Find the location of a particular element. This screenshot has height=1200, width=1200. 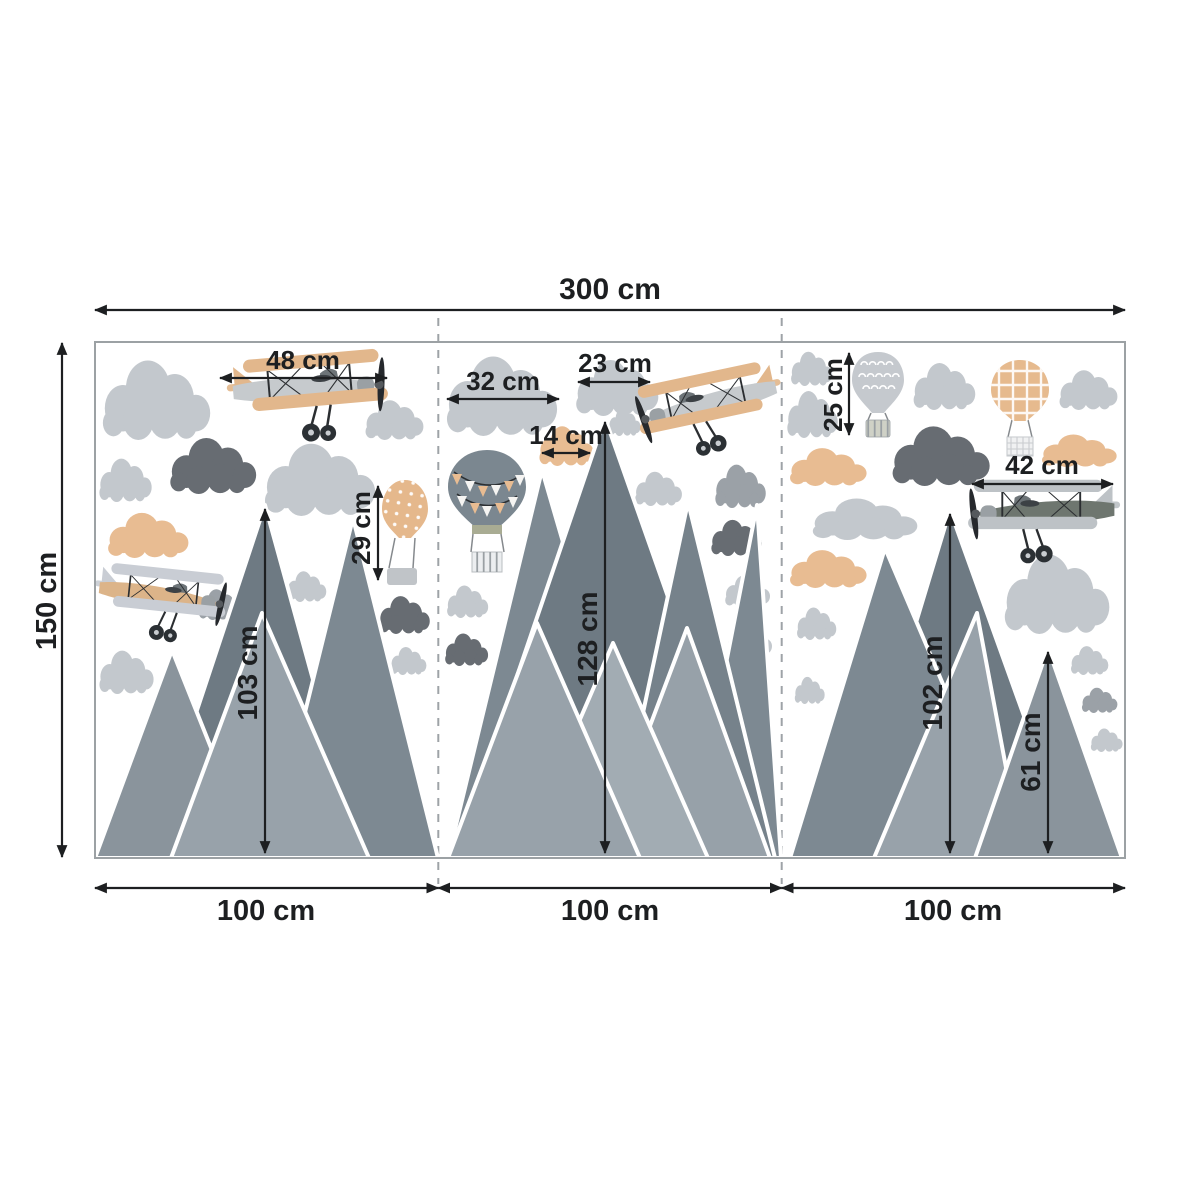

panel-width-dimensions: 100 cm 100 cm 100 cm is located at coordinates (610, 904).